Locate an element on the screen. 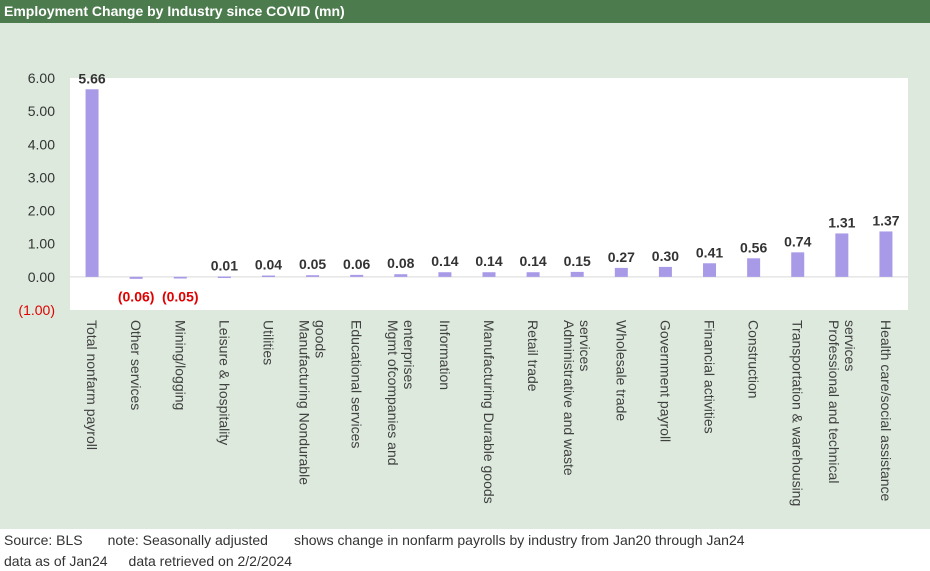  category-label-line: Educational services is located at coordinates (357, 384).